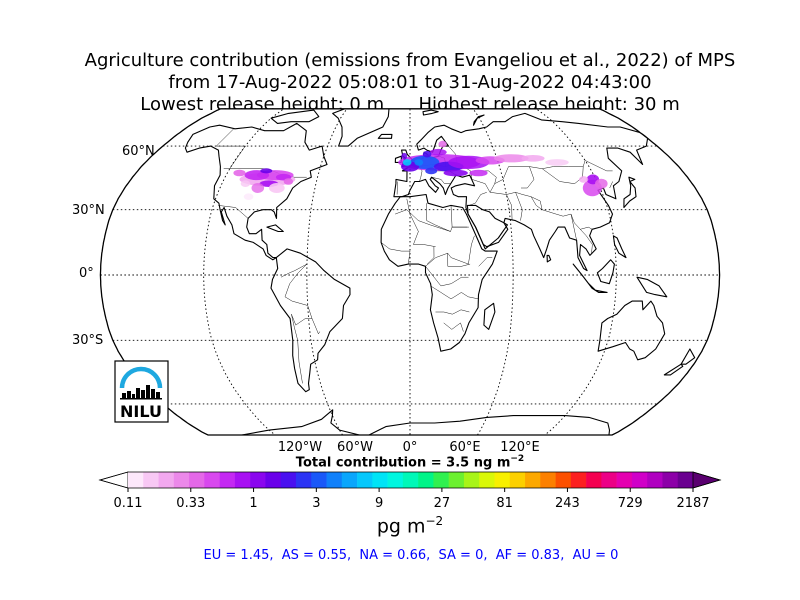  What do you see at coordinates (141, 411) in the screenshot?
I see `nilu-logo-text: NILU` at bounding box center [141, 411].